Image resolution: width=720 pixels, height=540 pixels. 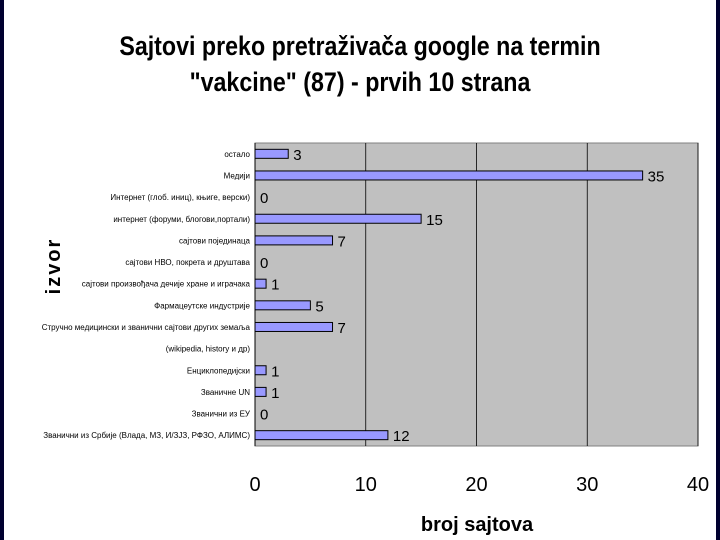 I want to click on category-label: Фармацеутске индустрије, so click(x=202, y=305).